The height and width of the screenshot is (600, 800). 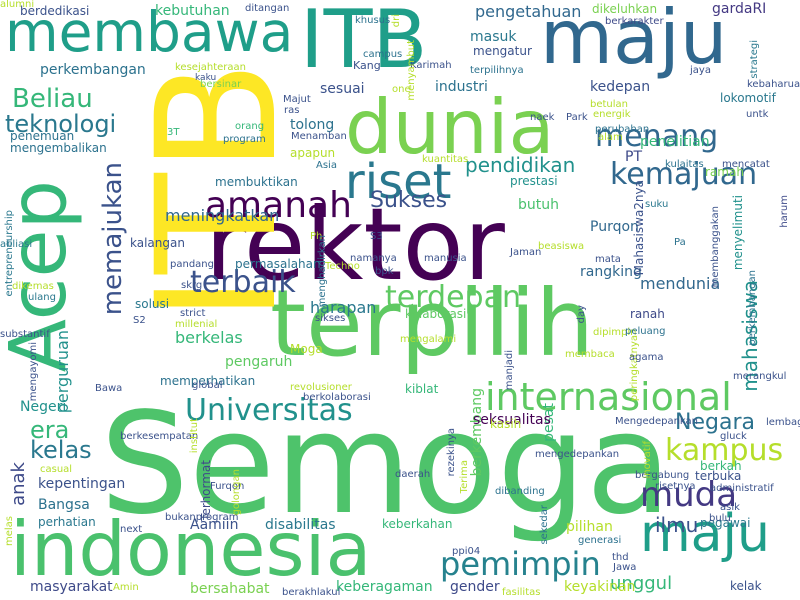 I want to click on cloud-word: day, so click(x=581, y=314).